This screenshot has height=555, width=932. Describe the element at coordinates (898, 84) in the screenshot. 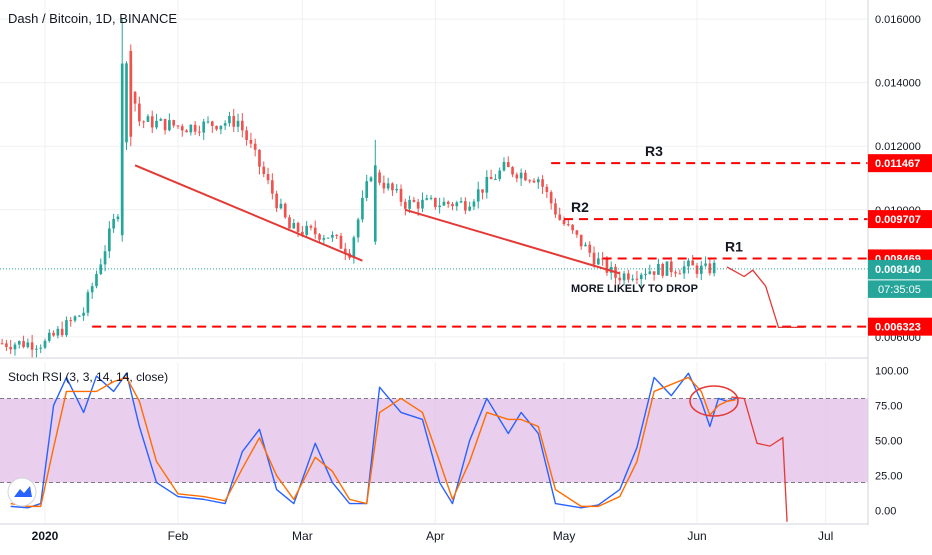

I see `price-tick-label: 0.014000` at that location.